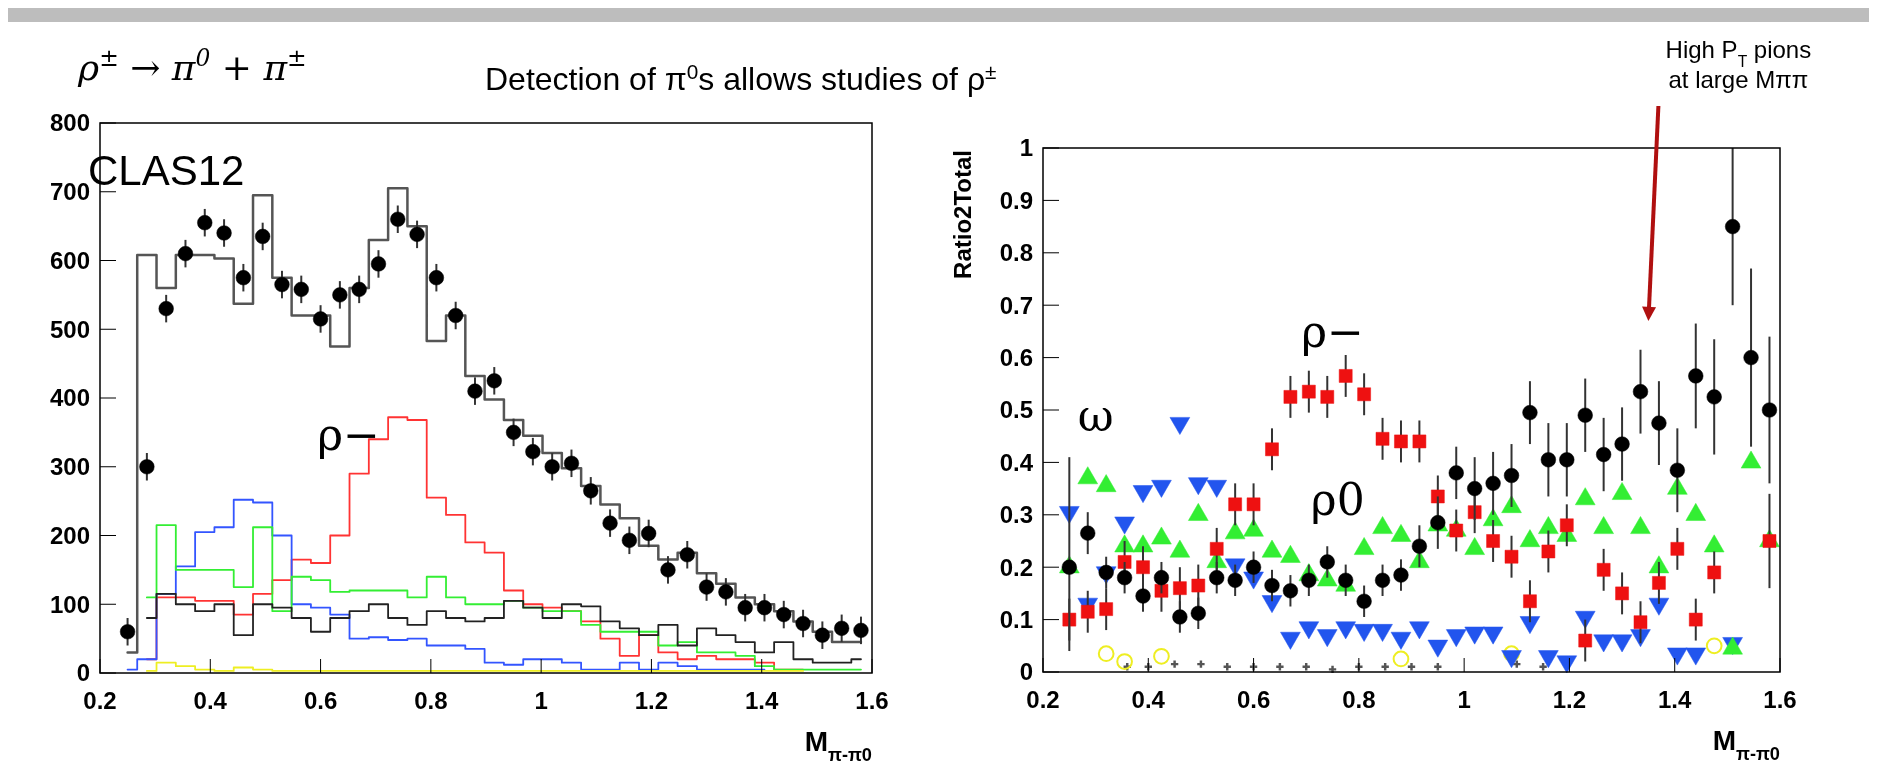 The width and height of the screenshot is (1877, 777). I want to click on y-tick-label: 800, so click(69, 123).